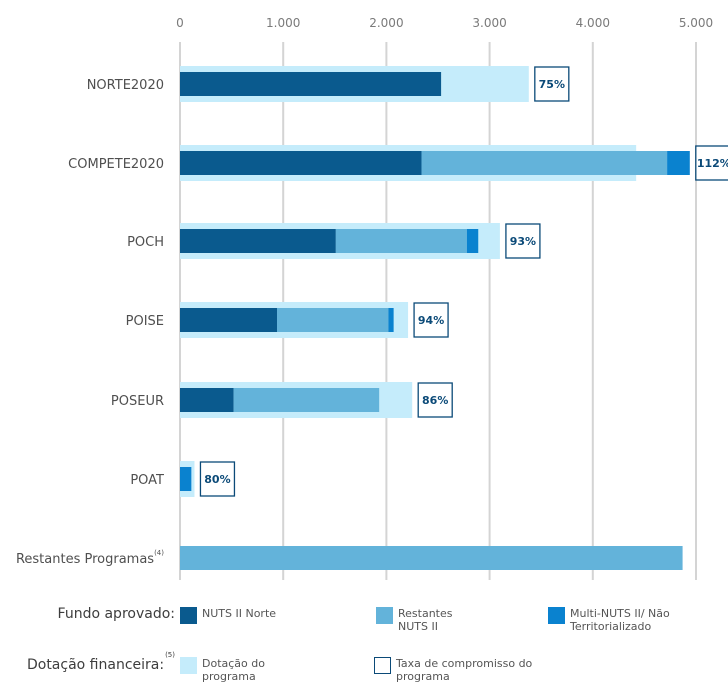  I want to click on legend-item-restantes-nuts: Restantes NUTS II, so click(424, 620).